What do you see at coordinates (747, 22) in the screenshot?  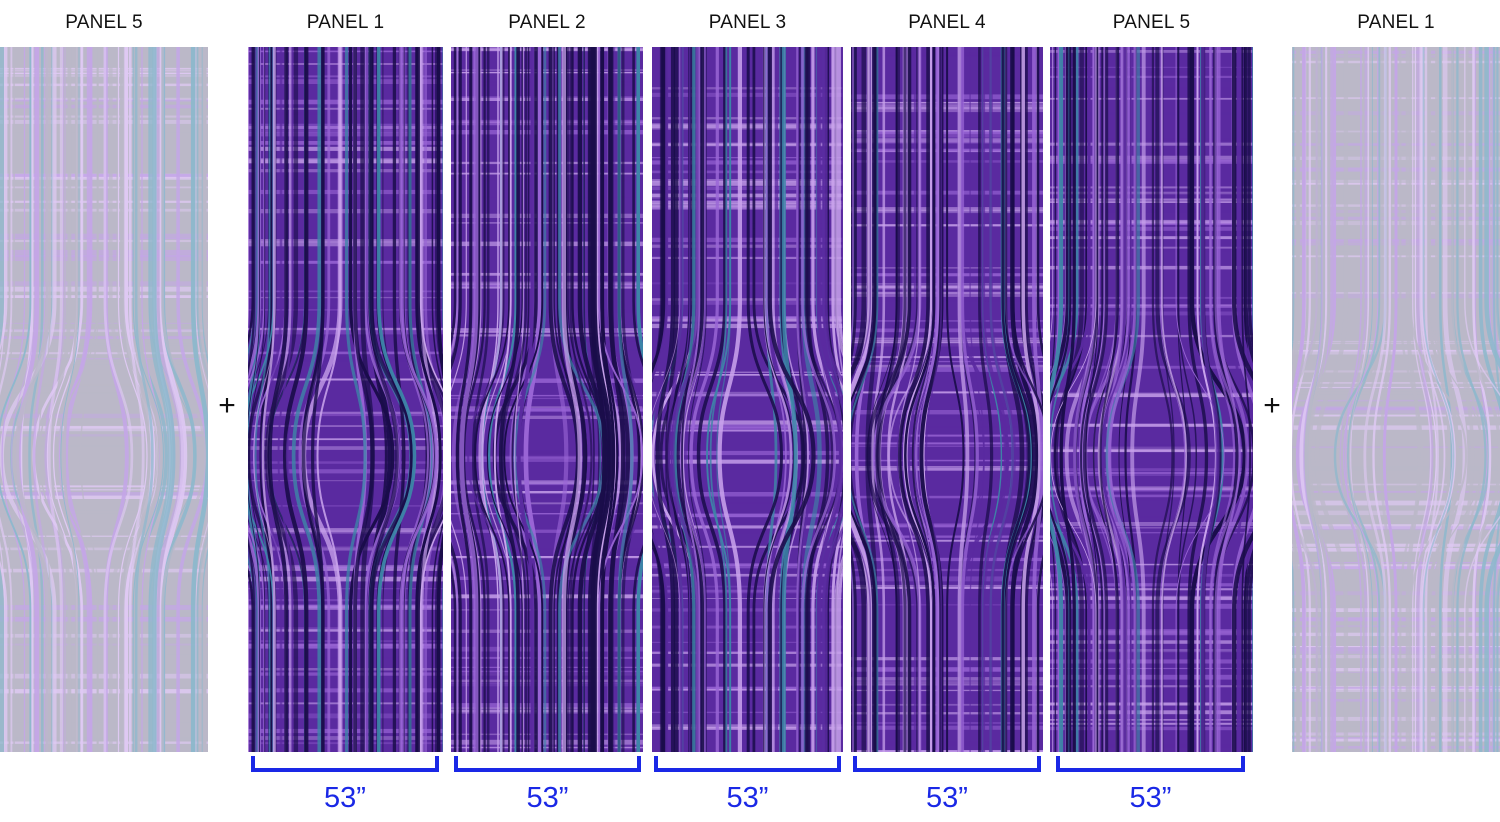 I see `panel-label-3: PANEL 3` at bounding box center [747, 22].